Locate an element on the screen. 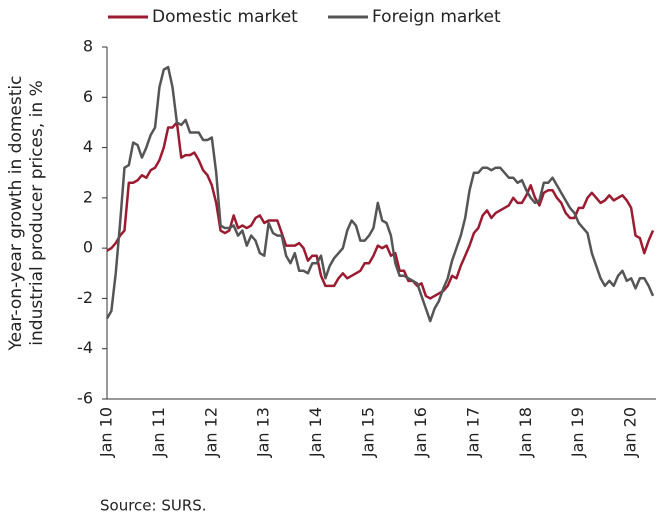 The height and width of the screenshot is (520, 668). y-tick-label: -6 is located at coordinates (85, 398).